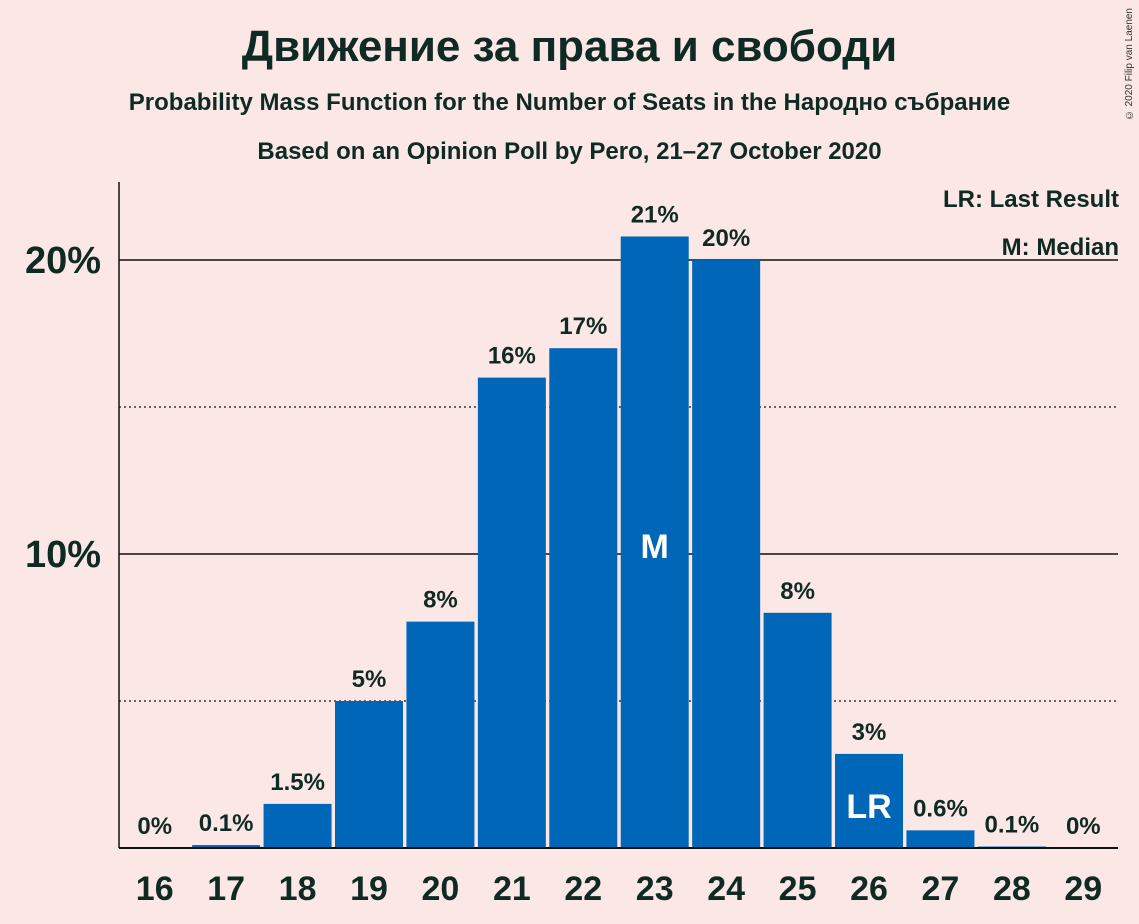 The width and height of the screenshot is (1139, 924). What do you see at coordinates (298, 889) in the screenshot?
I see `x-tick-label: 18` at bounding box center [298, 889].